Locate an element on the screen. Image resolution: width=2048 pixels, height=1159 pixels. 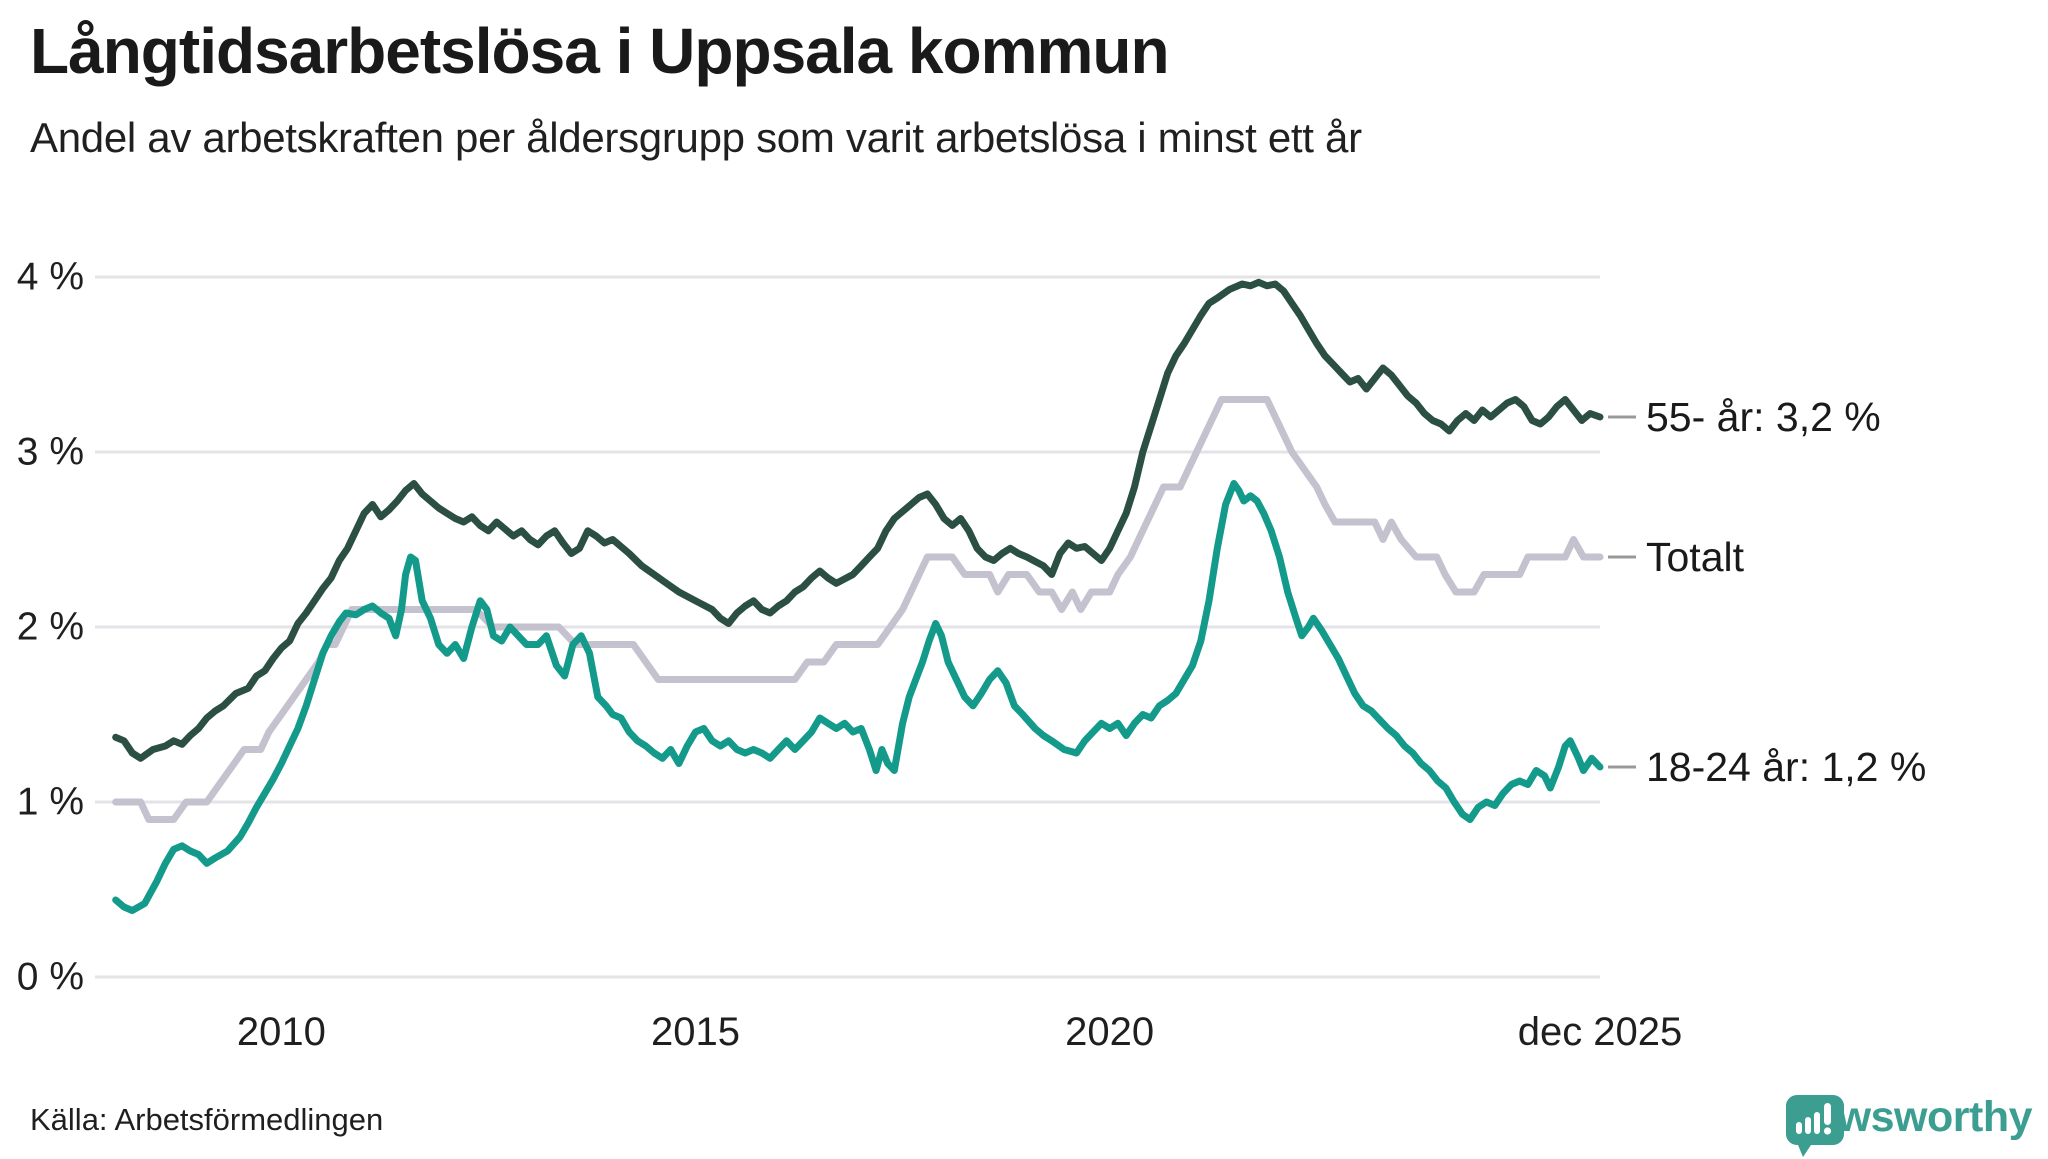
x-tick-label: 2015 is located at coordinates (695, 1032).